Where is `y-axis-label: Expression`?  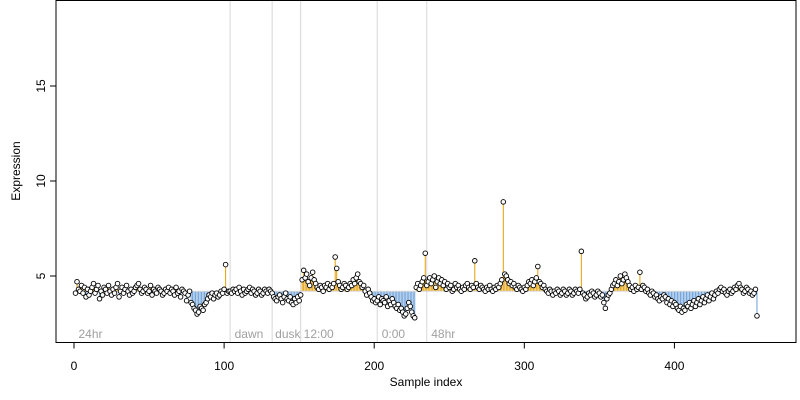
y-axis-label: Expression is located at coordinates (16, 170).